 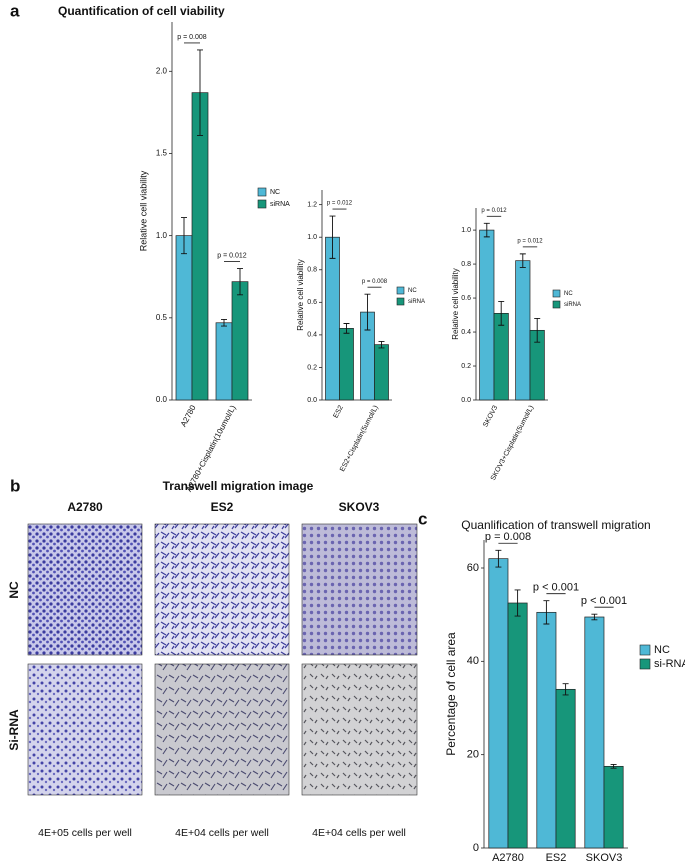 What do you see at coordinates (15, 10) in the screenshot?
I see `panel-label: a` at bounding box center [15, 10].